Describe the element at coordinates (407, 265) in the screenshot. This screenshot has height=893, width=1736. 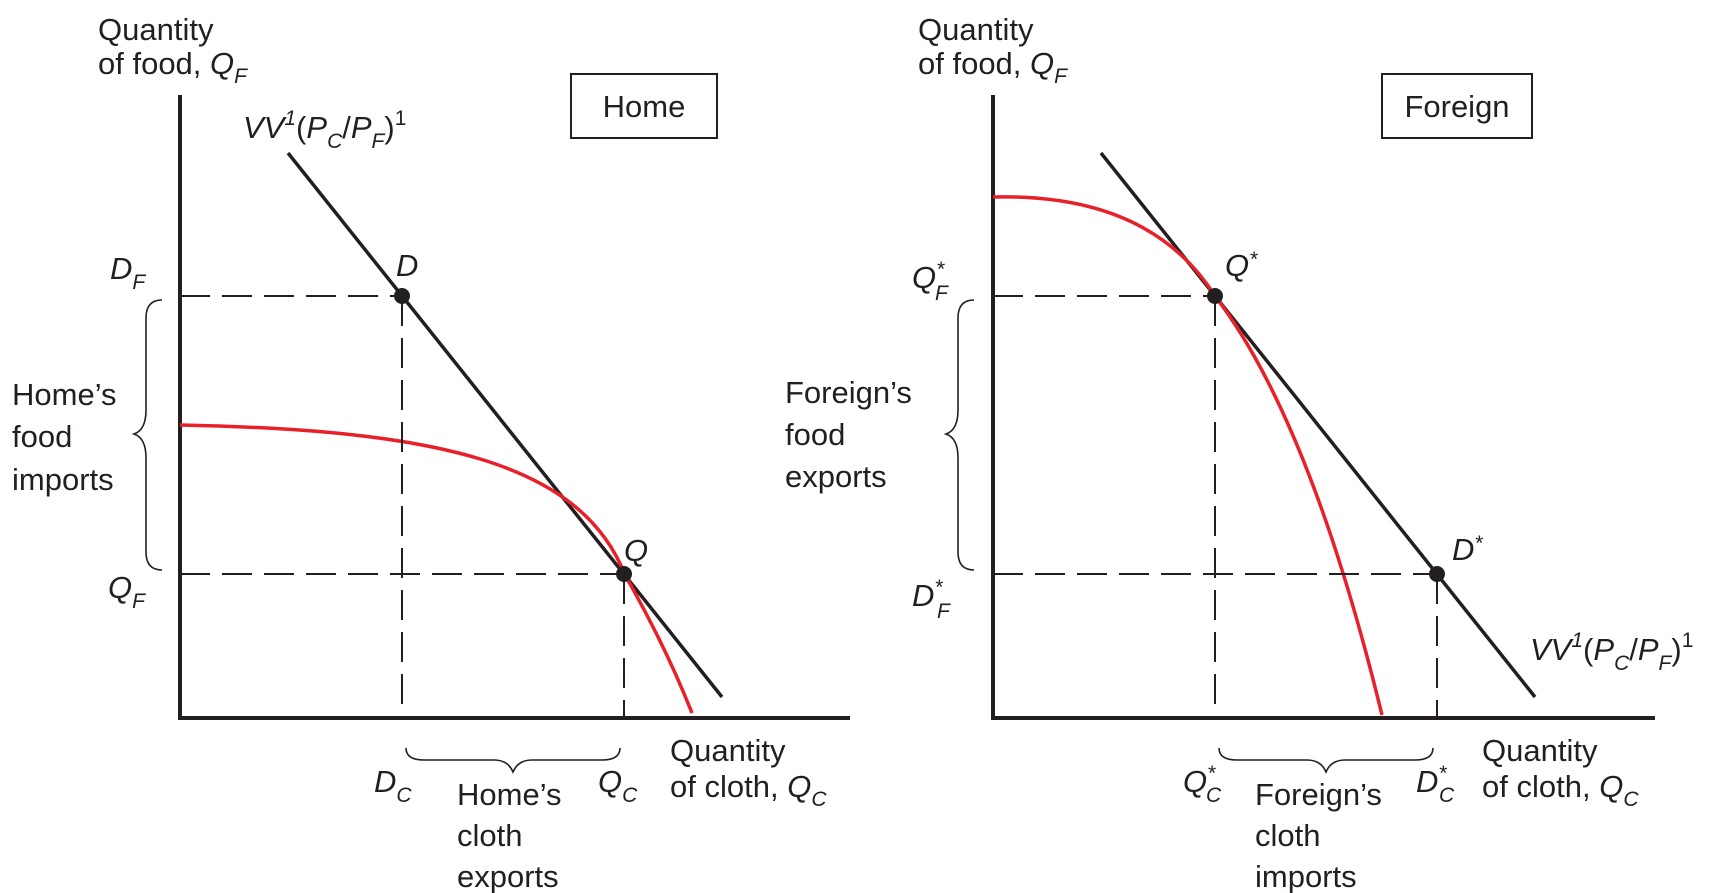
I see `home-point-d-label: D` at that location.